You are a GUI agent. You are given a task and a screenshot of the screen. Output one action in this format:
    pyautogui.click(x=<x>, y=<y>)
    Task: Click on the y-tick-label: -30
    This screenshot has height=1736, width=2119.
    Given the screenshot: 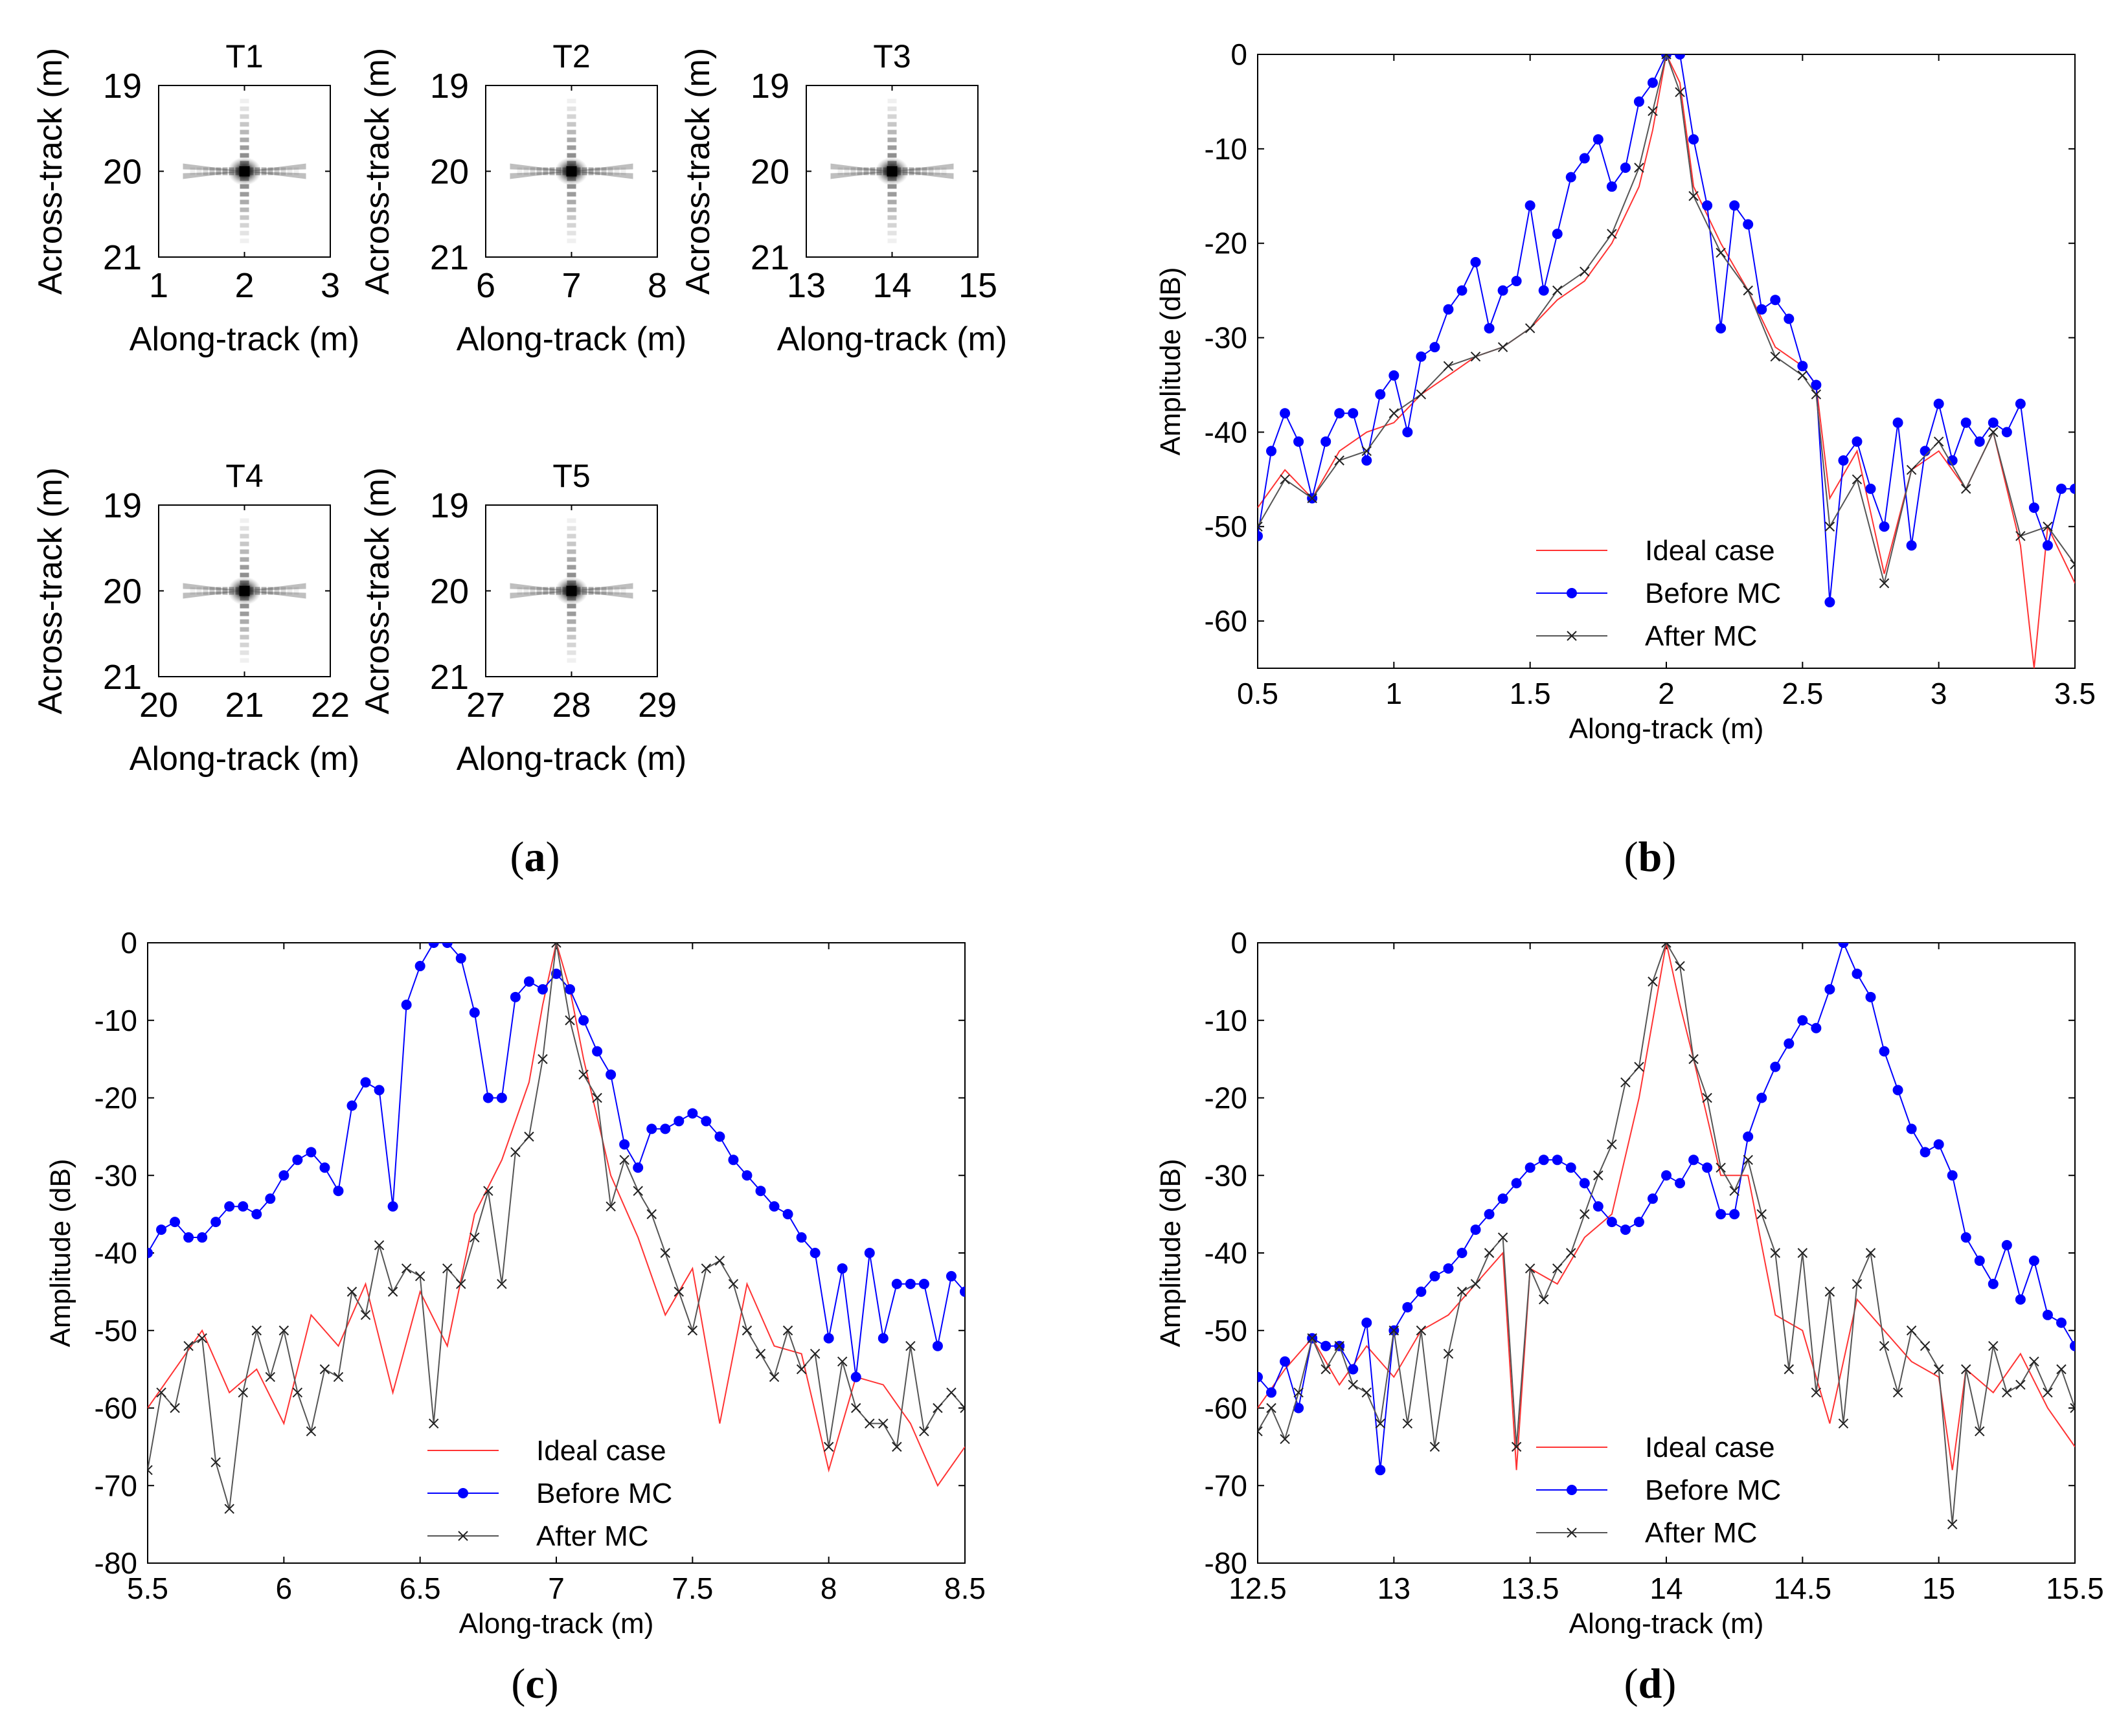 What is the action you would take?
    pyautogui.click(x=116, y=1175)
    